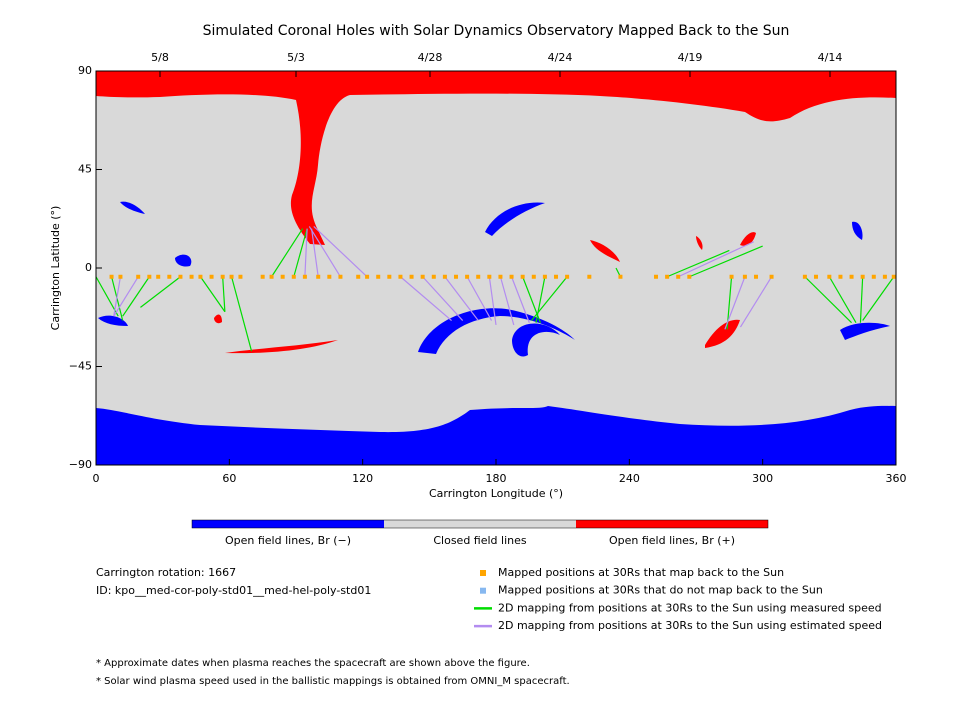 The image size is (960, 720). Describe the element at coordinates (160, 57) in the screenshot. I see `top-tick-label: 5/8` at that location.